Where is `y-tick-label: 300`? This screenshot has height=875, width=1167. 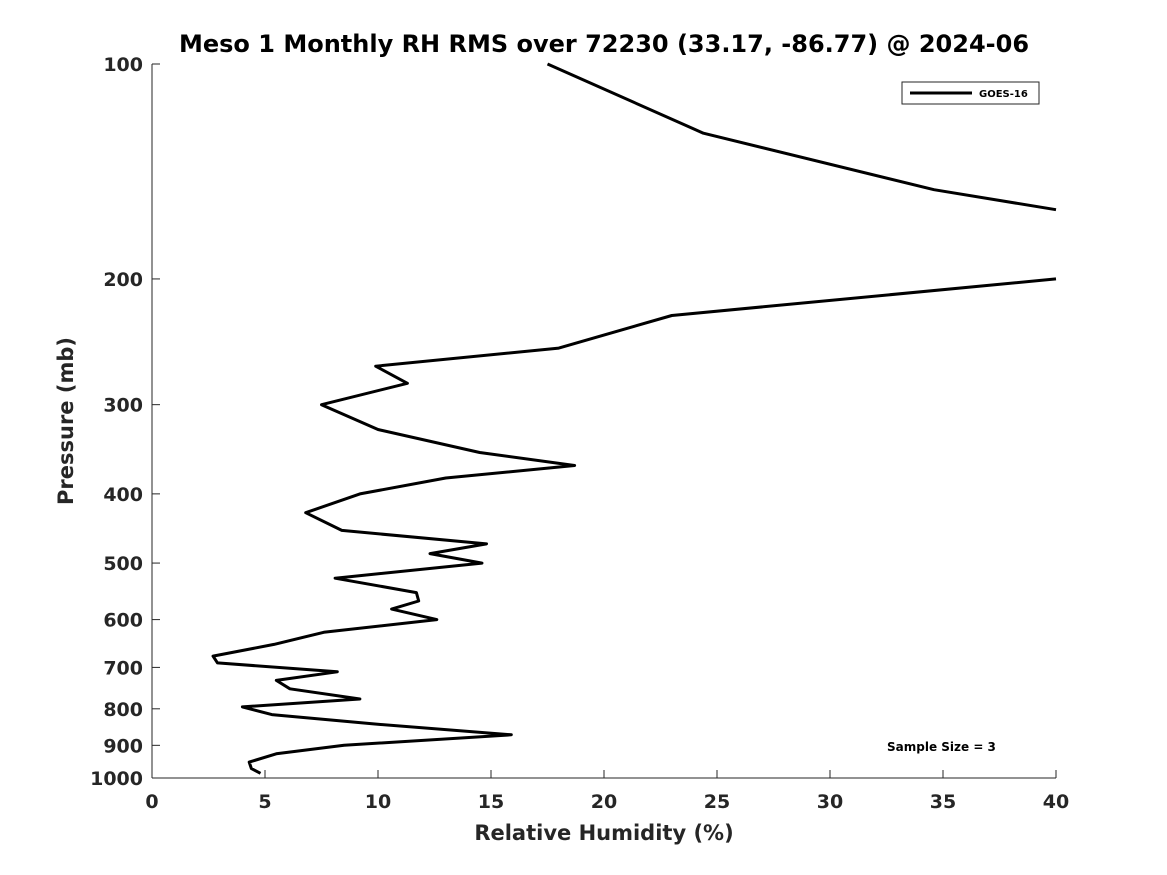
y-tick-label: 300 is located at coordinates (123, 406).